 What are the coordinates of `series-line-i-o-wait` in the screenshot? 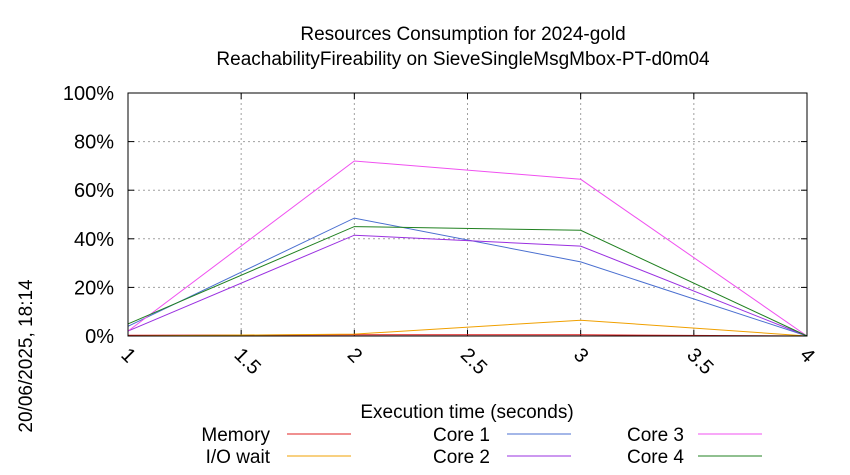 It's located at (467, 328).